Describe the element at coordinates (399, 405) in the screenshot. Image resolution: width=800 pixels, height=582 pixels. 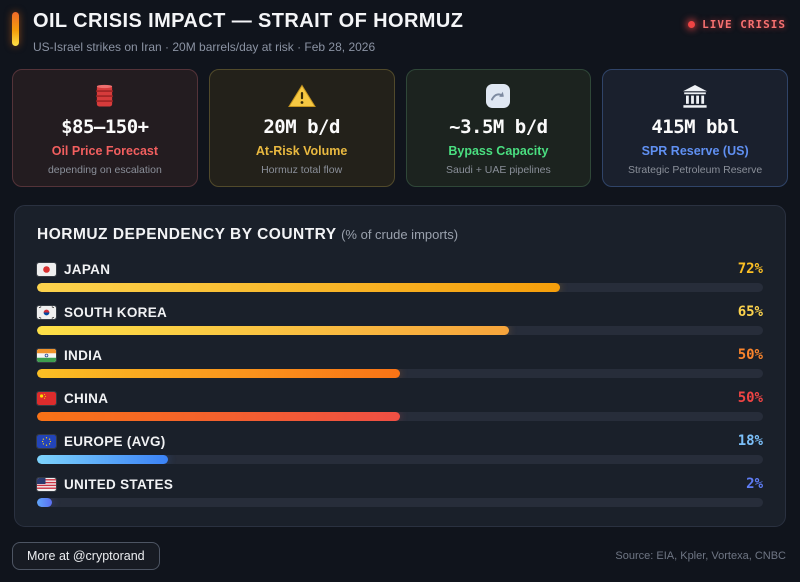
I see `chart-row-china: CHINA 50%` at that location.